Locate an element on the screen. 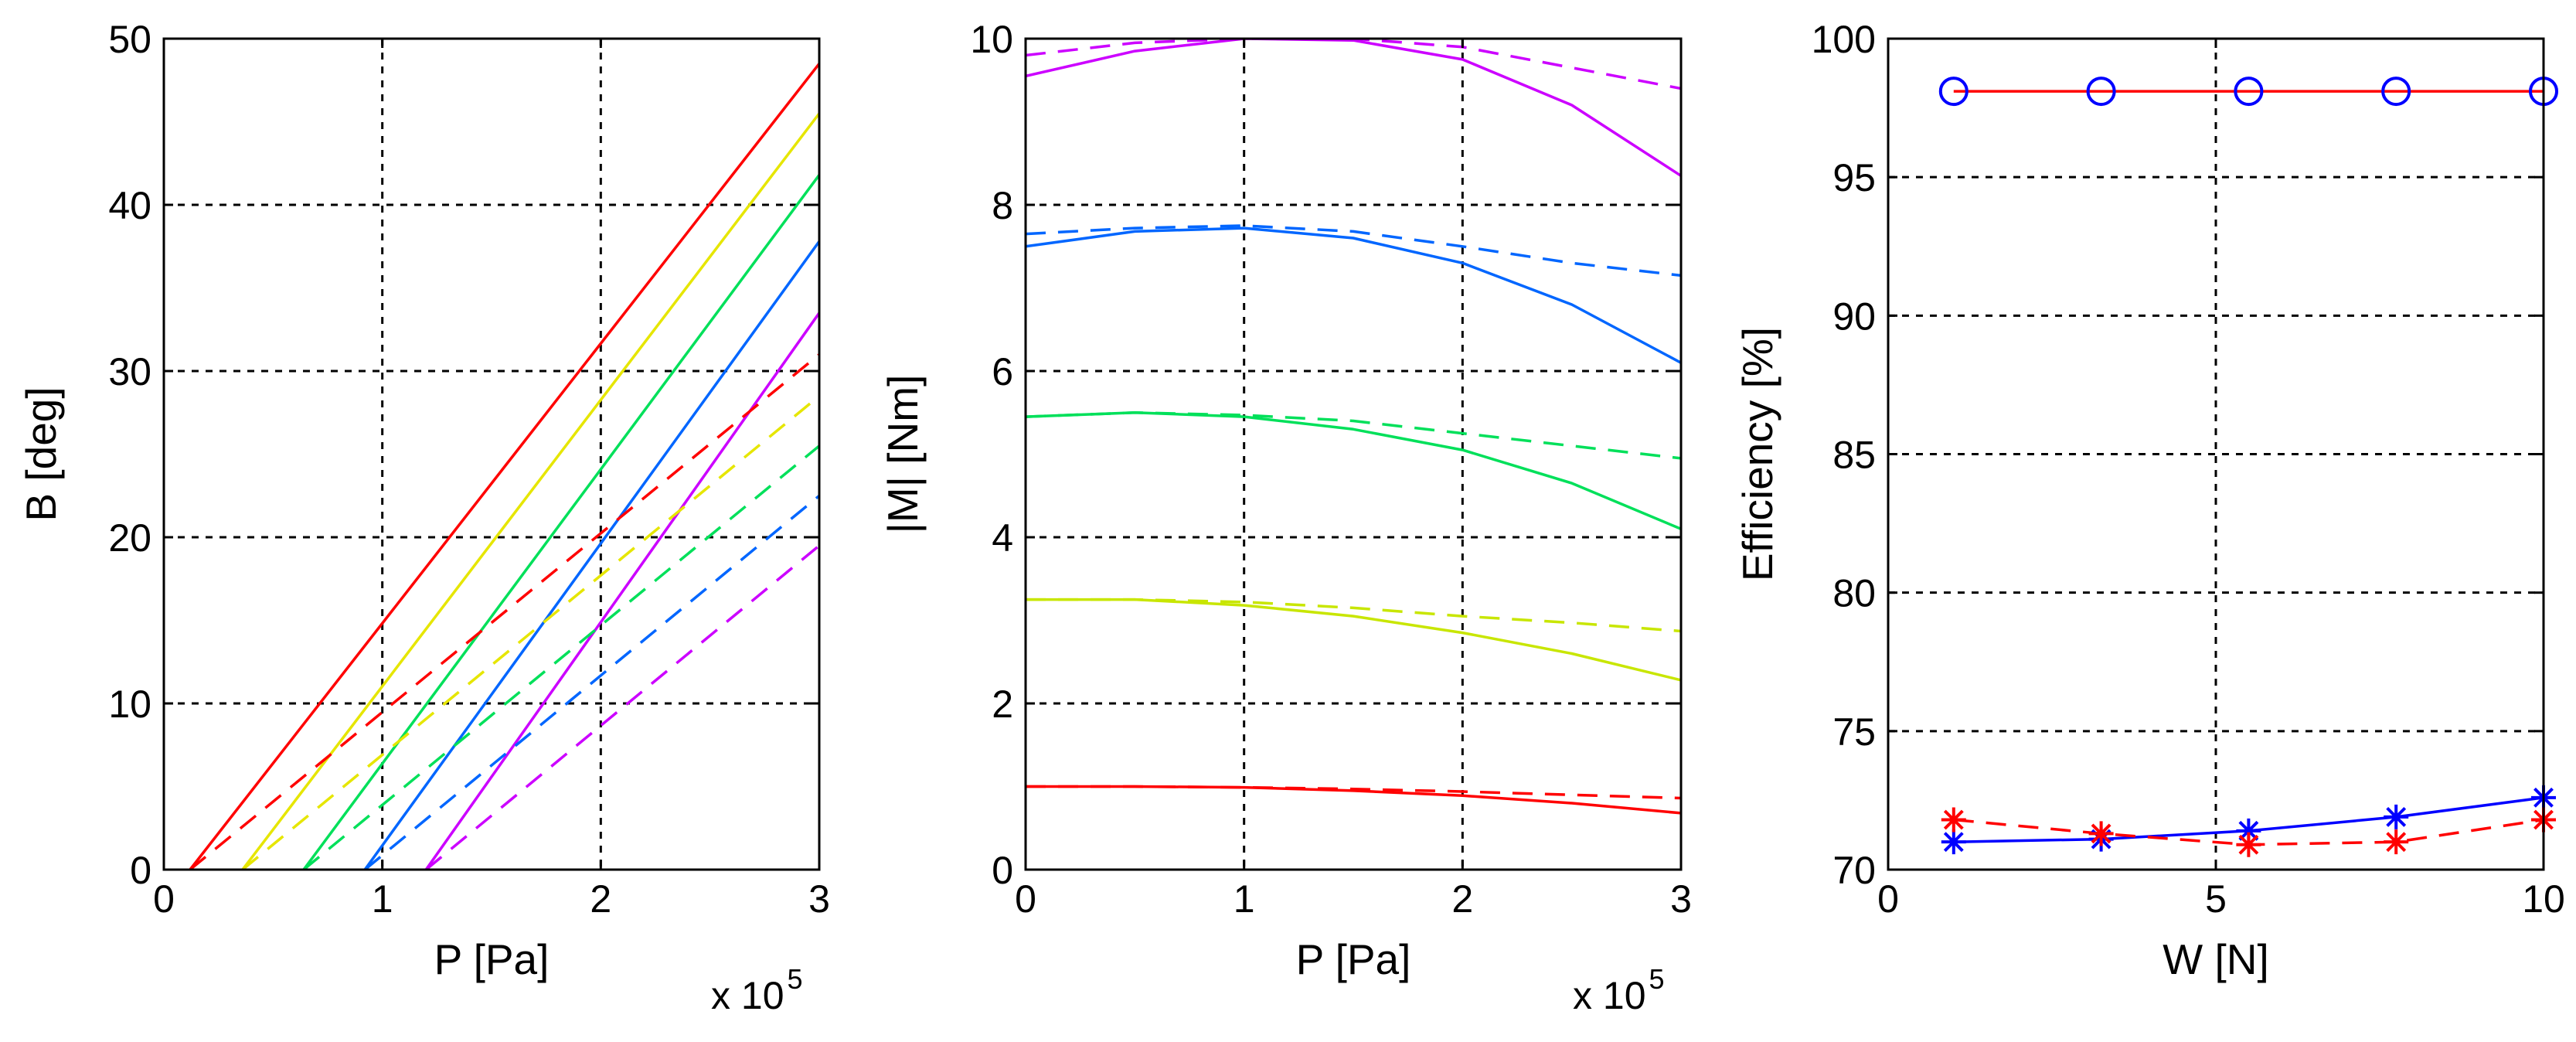  y-tick-label-1: 10 is located at coordinates (129, 704).